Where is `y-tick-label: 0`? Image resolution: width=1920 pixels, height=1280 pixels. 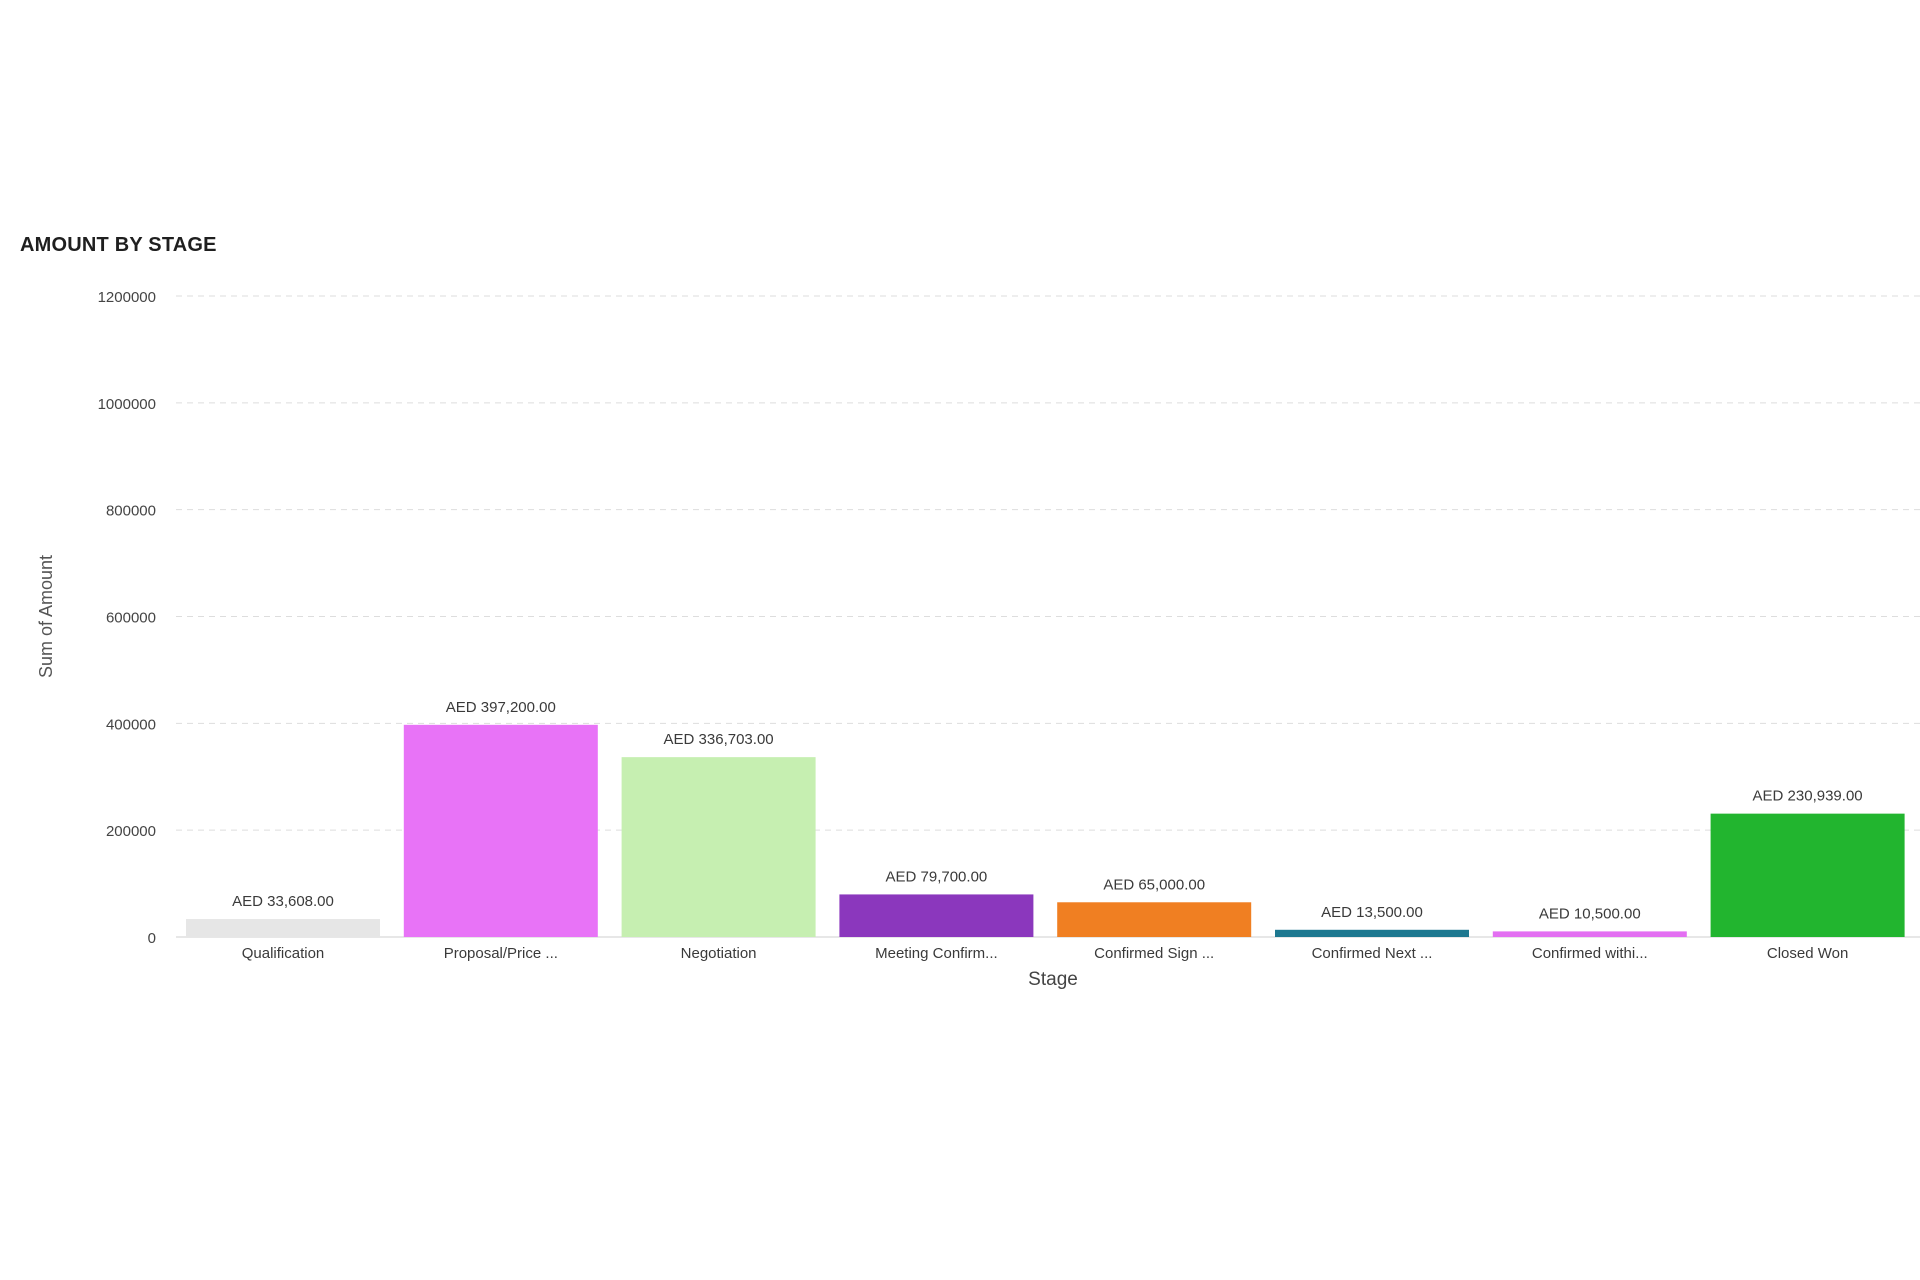
y-tick-label: 0 is located at coordinates (152, 938).